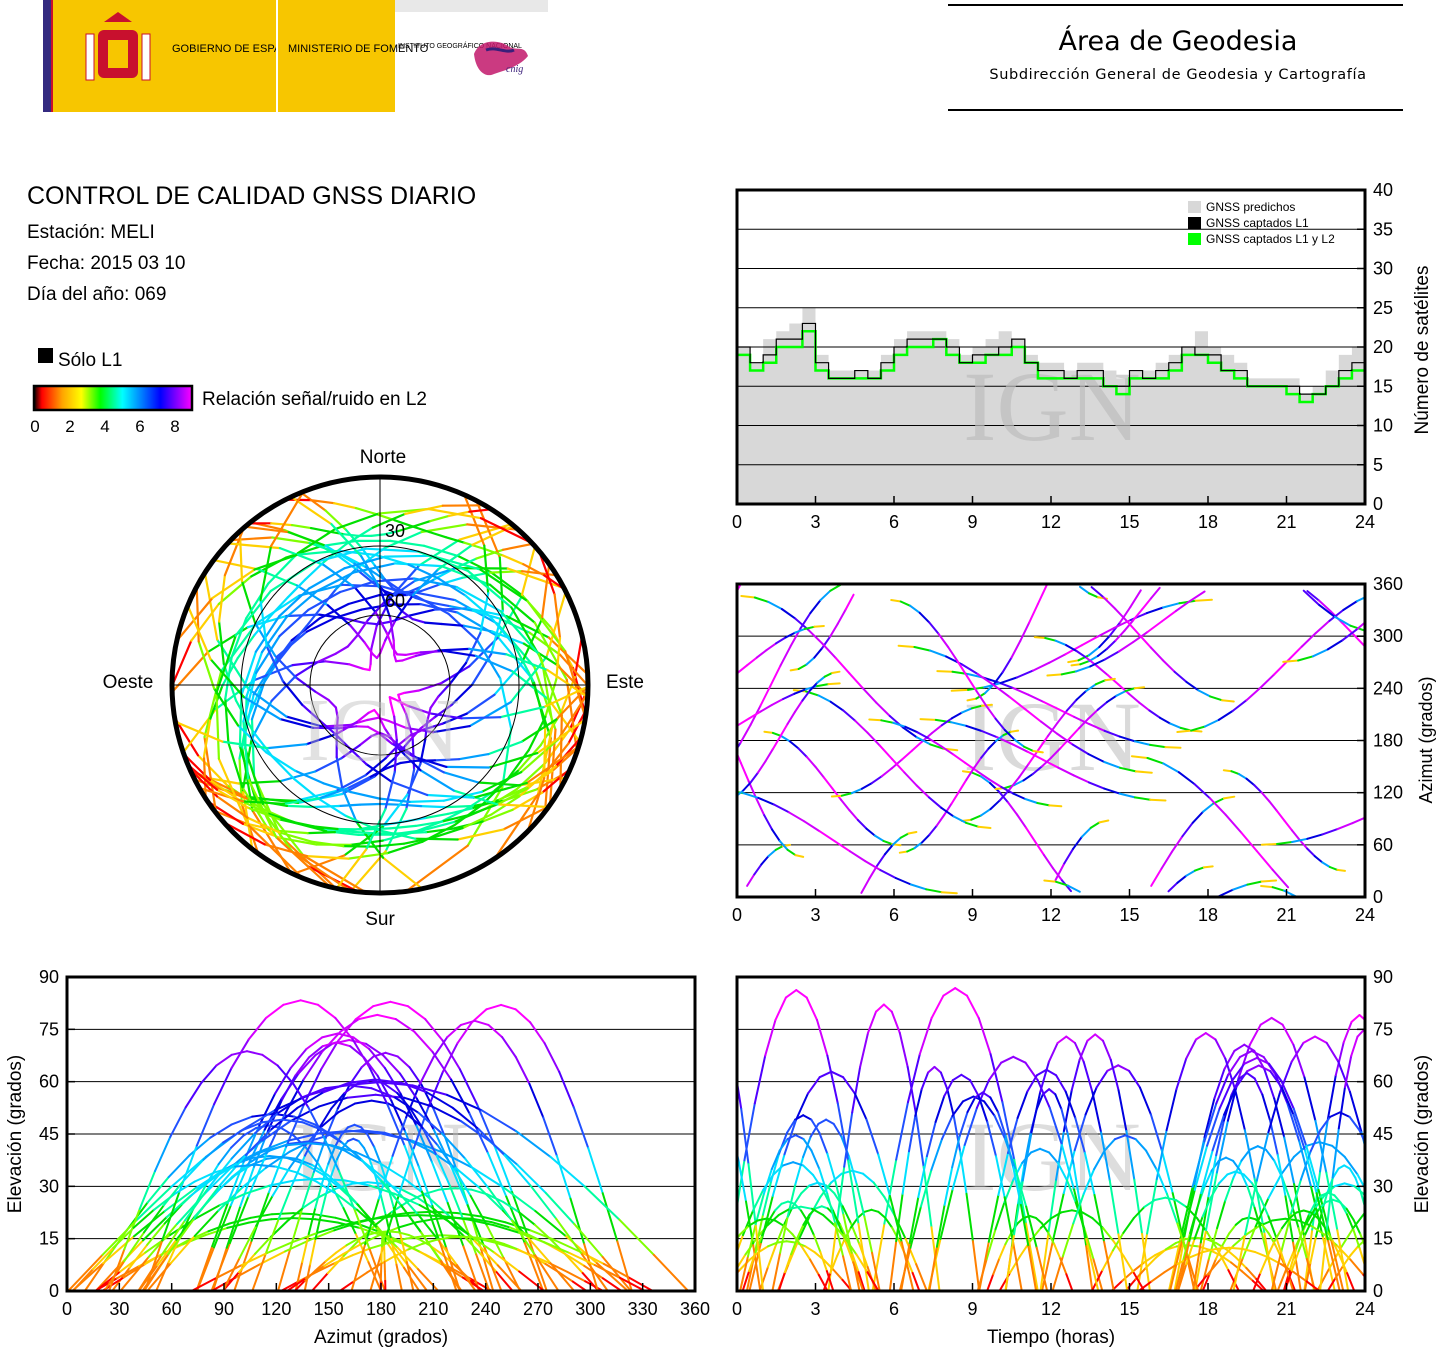  I want to click on xtick-label-3: 3, so click(815, 1309).